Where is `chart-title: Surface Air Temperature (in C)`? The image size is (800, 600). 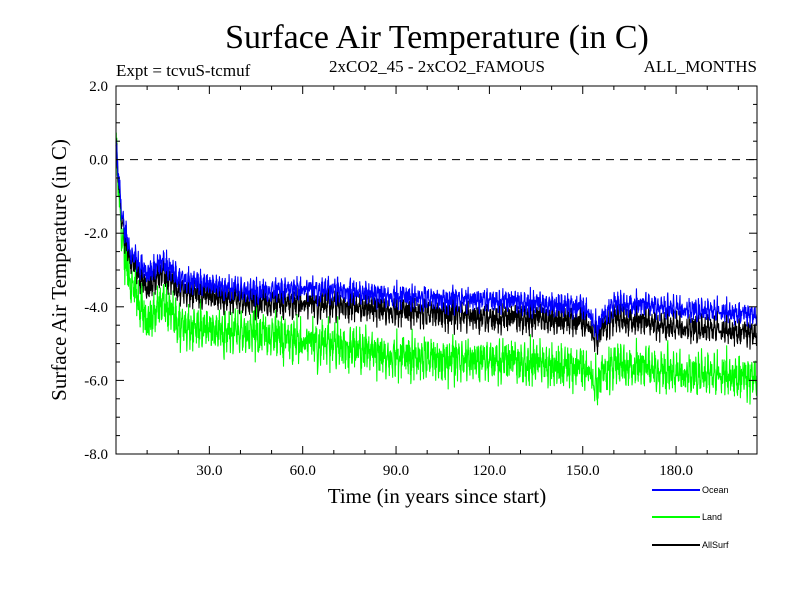 chart-title: Surface Air Temperature (in C) is located at coordinates (437, 37).